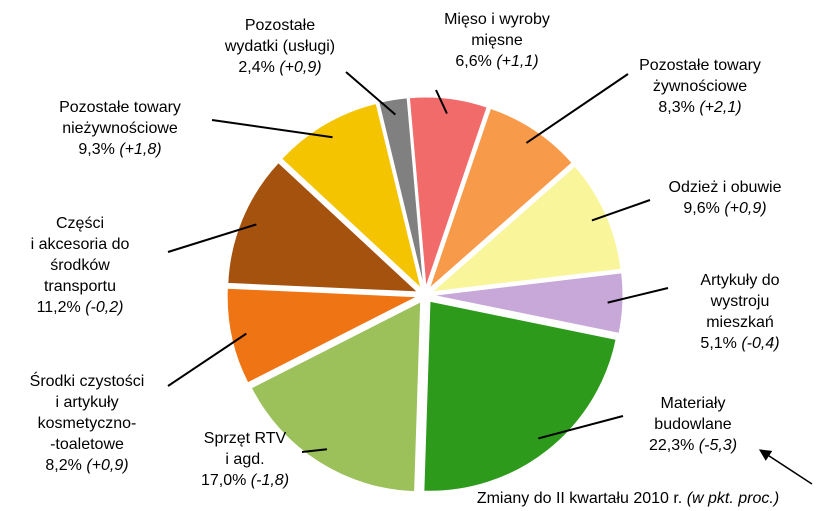 The width and height of the screenshot is (835, 511). I want to click on slice-label: Materiały budowlane 22,3% (-5,3), so click(693, 424).